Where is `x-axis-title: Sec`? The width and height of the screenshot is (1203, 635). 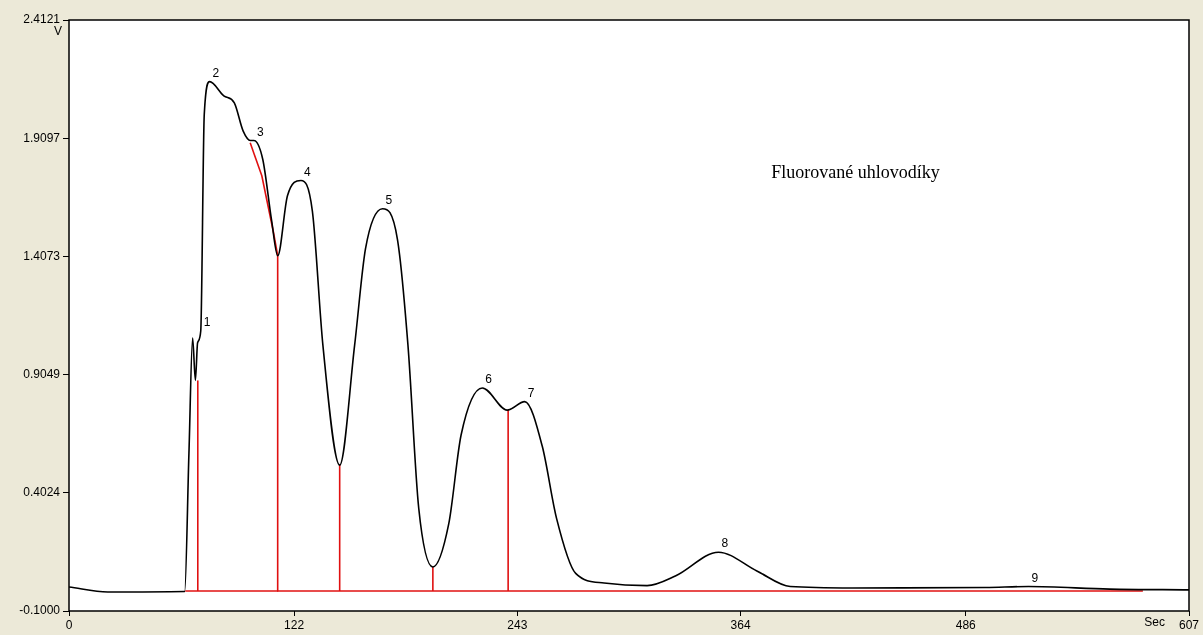
x-axis-title: Sec is located at coordinates (1154, 622).